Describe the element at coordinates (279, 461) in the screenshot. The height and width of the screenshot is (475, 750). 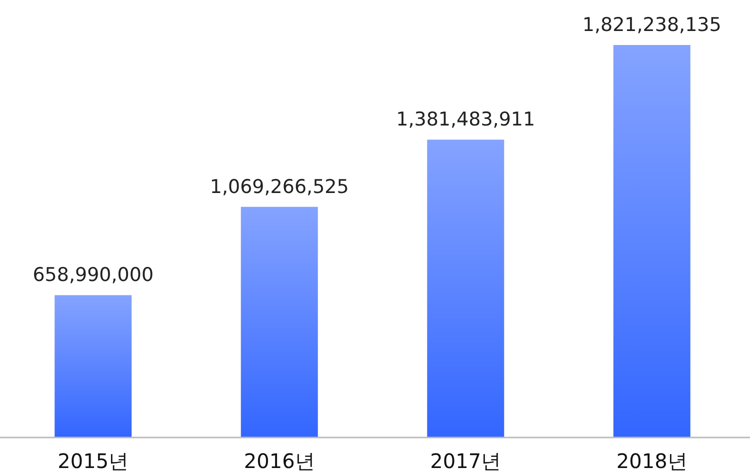
I see `x-tick-label: 2016년` at that location.